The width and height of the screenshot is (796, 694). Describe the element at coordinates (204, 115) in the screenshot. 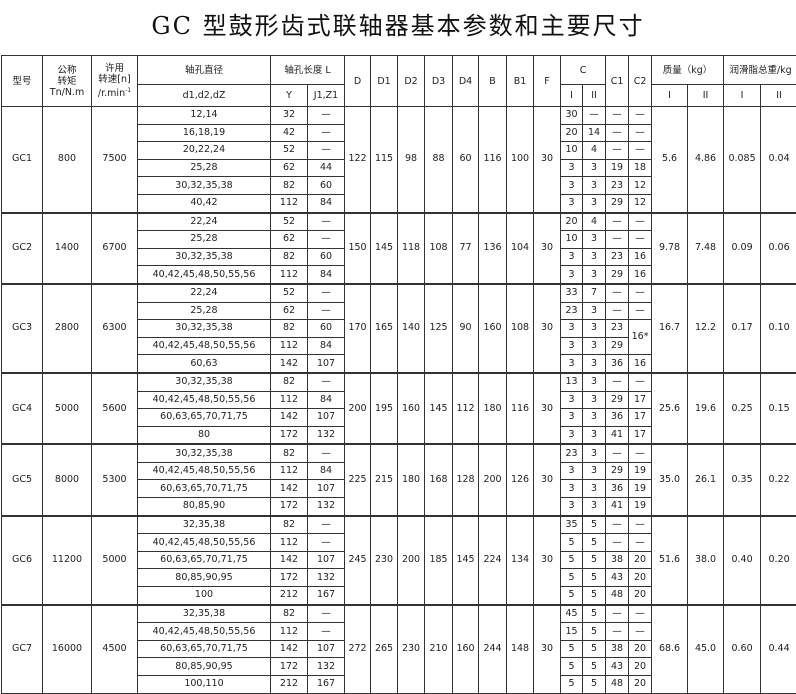

I see `bore-cell: 12,14` at that location.